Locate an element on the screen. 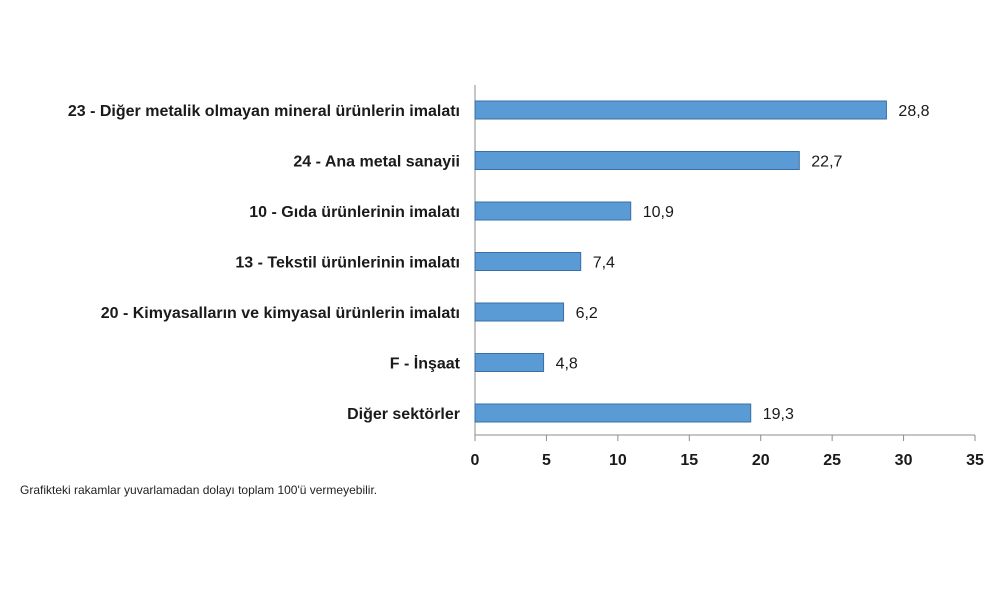 The image size is (1000, 593). data-label: 7,4 is located at coordinates (604, 263).